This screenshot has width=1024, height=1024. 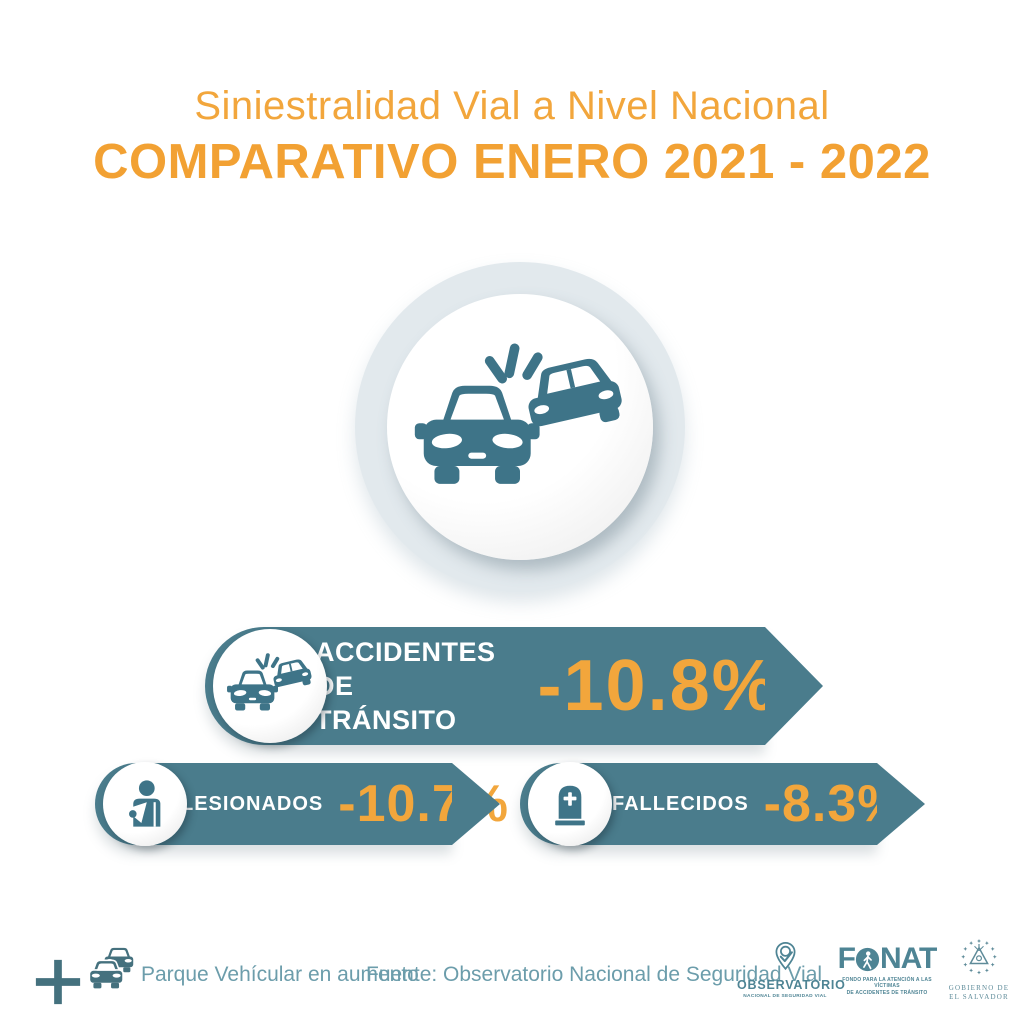 What do you see at coordinates (794, 686) in the screenshot?
I see `banner-arrow` at bounding box center [794, 686].